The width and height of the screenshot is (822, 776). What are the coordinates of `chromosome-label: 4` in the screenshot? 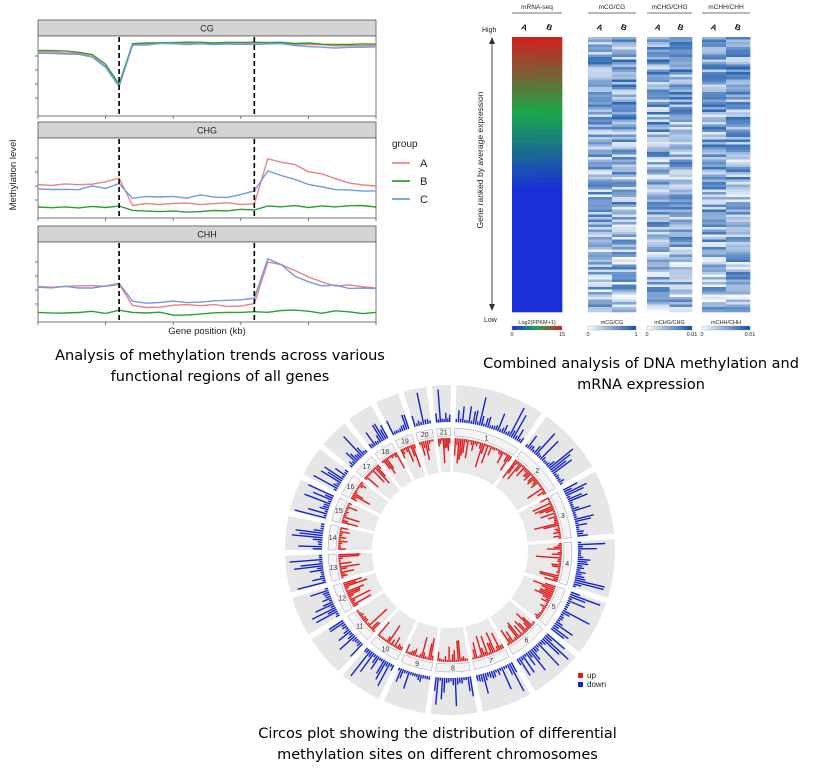 It's located at (567, 564).